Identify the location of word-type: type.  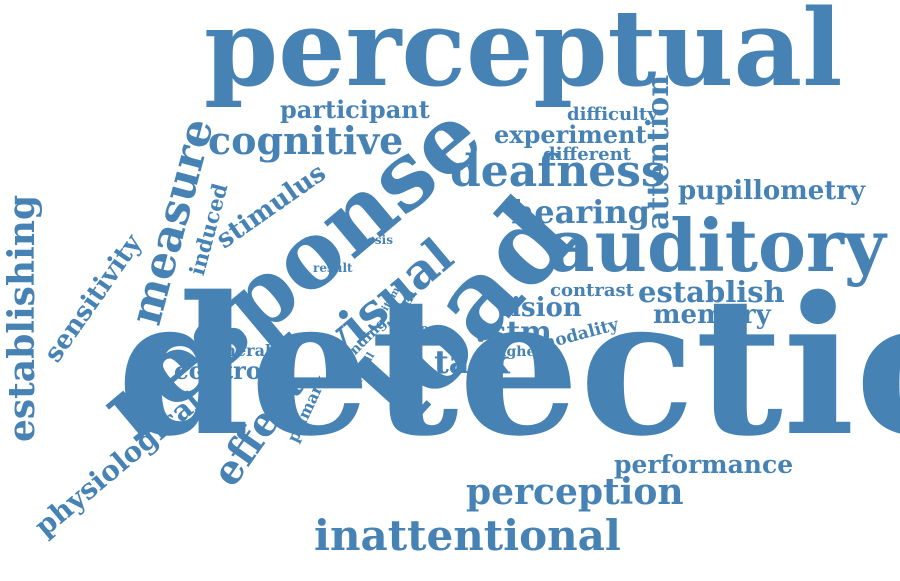
(422, 328).